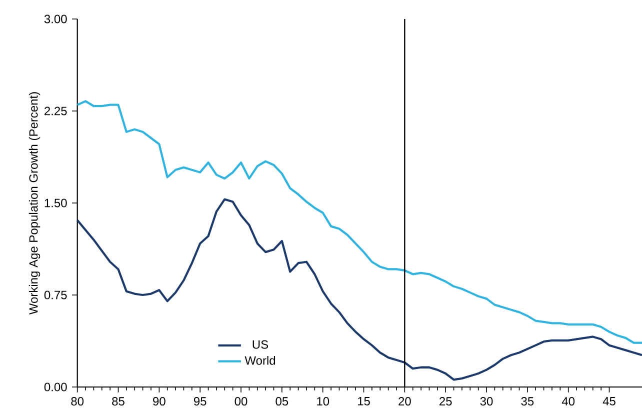 This screenshot has width=642, height=411. Describe the element at coordinates (260, 344) in the screenshot. I see `legend-label: US` at that location.